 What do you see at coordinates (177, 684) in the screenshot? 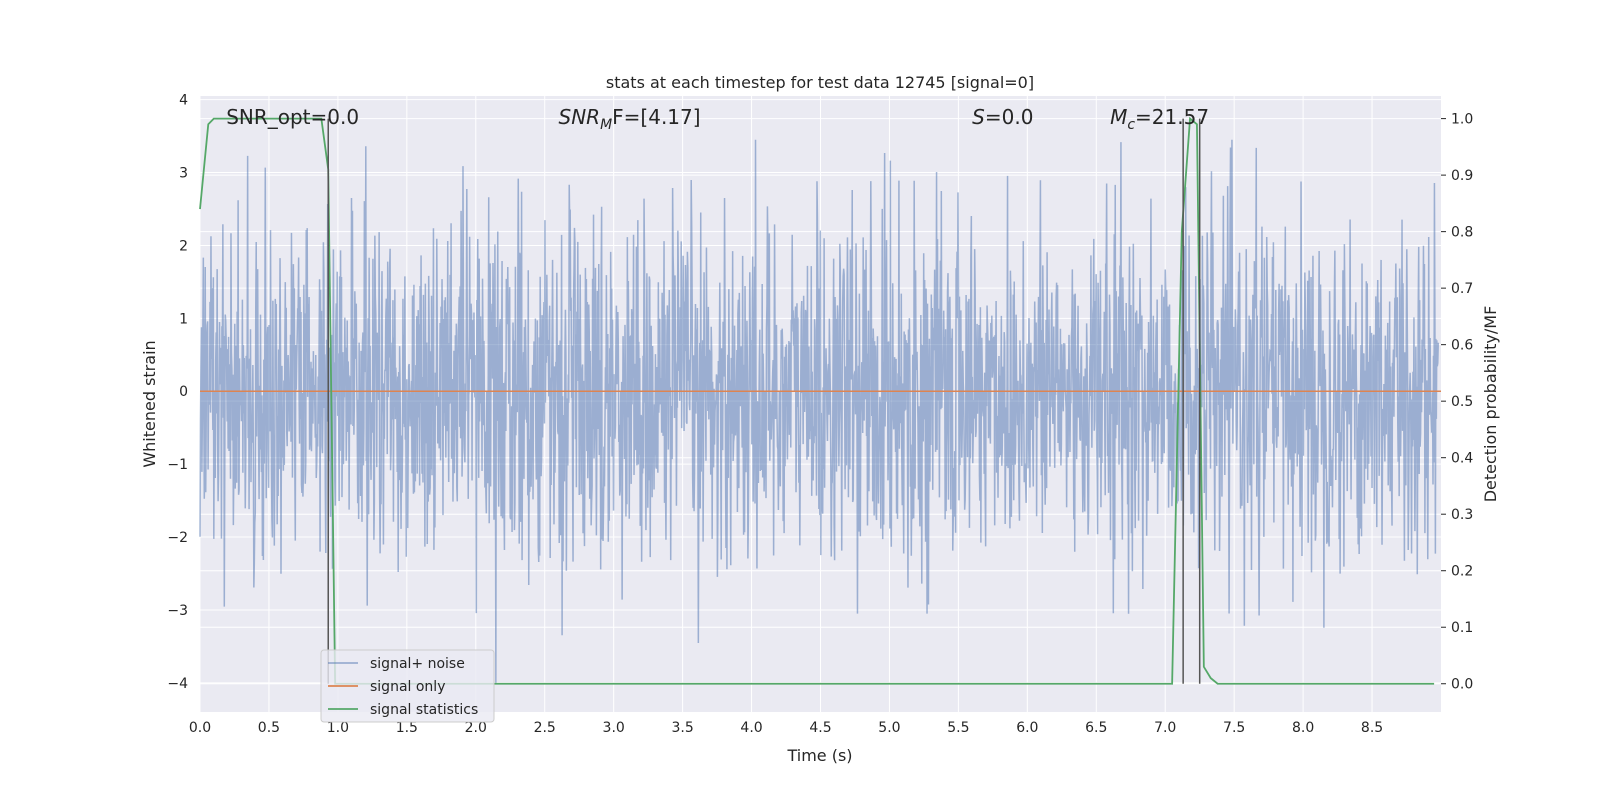
I see `y-tick-label-left: −4` at bounding box center [177, 684].